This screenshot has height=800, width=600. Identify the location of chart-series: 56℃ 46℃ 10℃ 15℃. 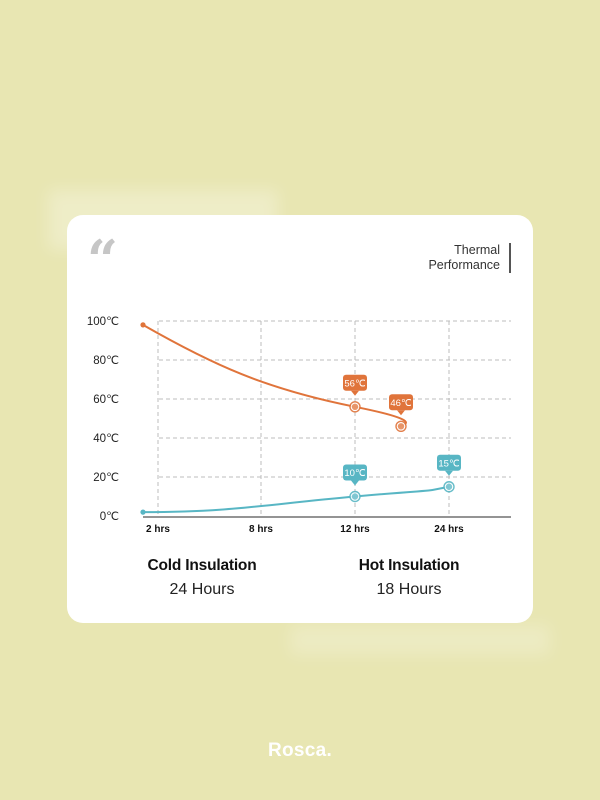
(300, 418).